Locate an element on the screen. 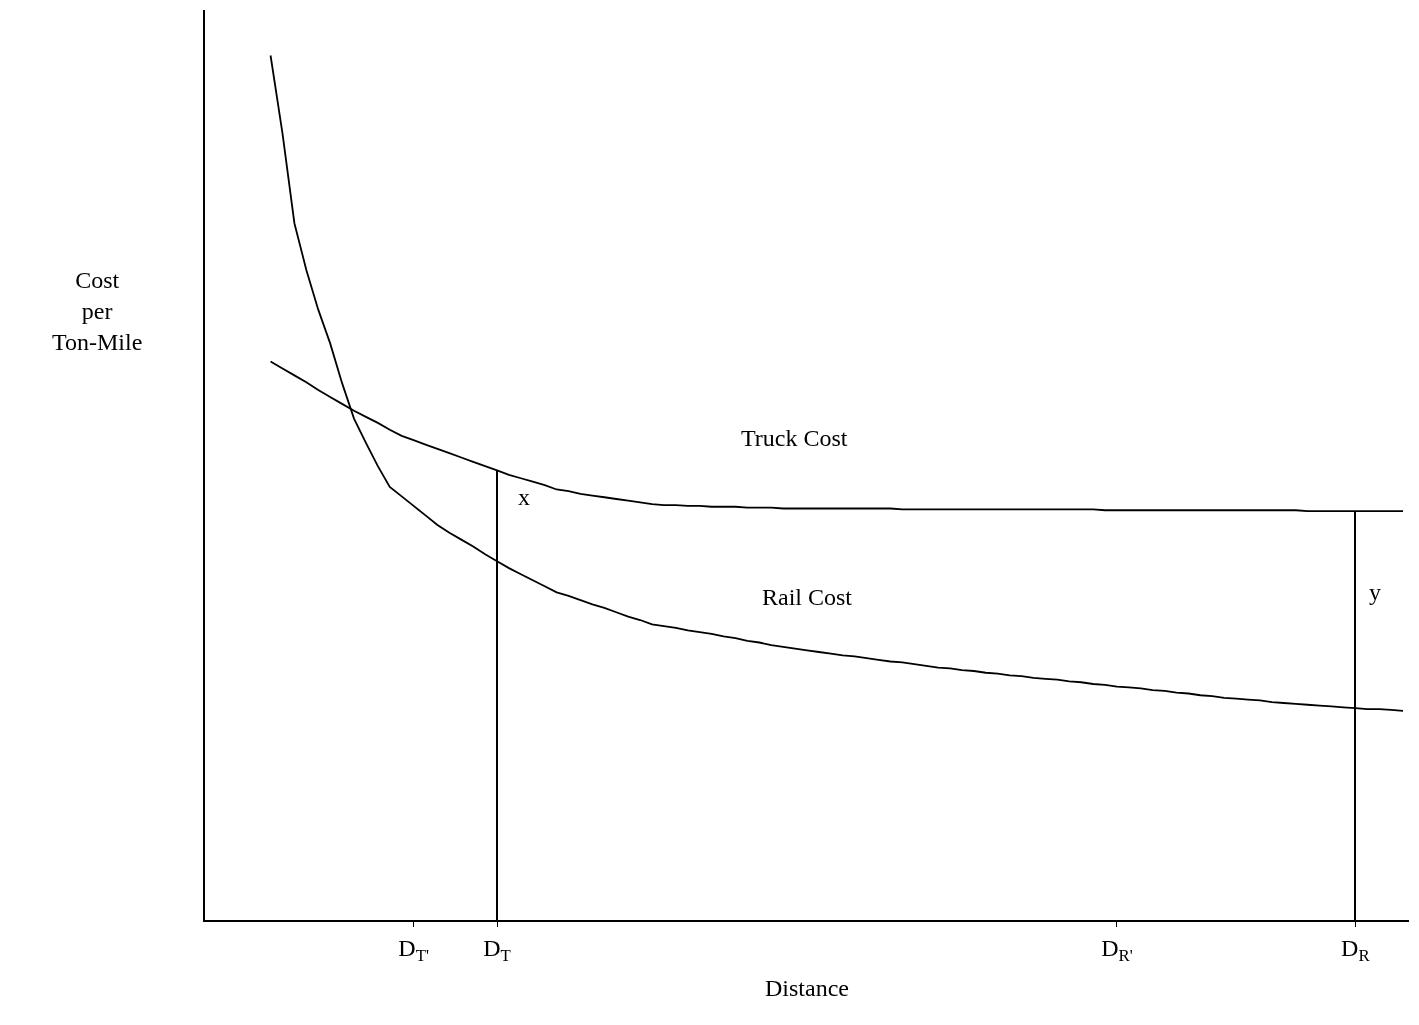  annotation: y is located at coordinates (1375, 592).